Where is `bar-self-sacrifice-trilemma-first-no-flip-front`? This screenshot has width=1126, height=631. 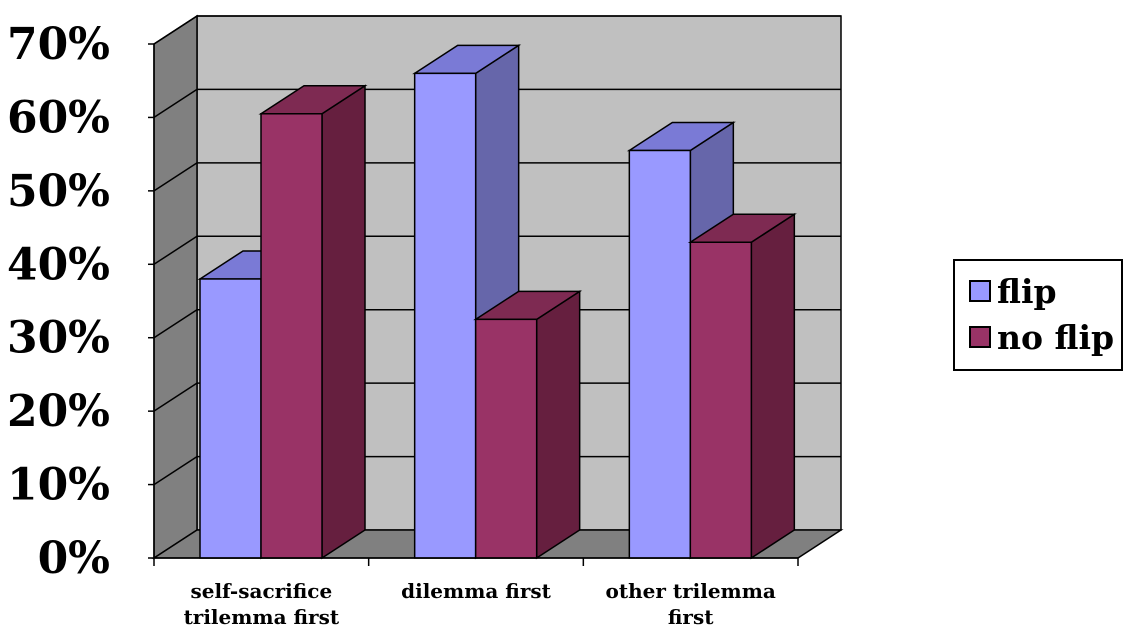 bar-self-sacrifice-trilemma-first-no-flip-front is located at coordinates (291, 336).